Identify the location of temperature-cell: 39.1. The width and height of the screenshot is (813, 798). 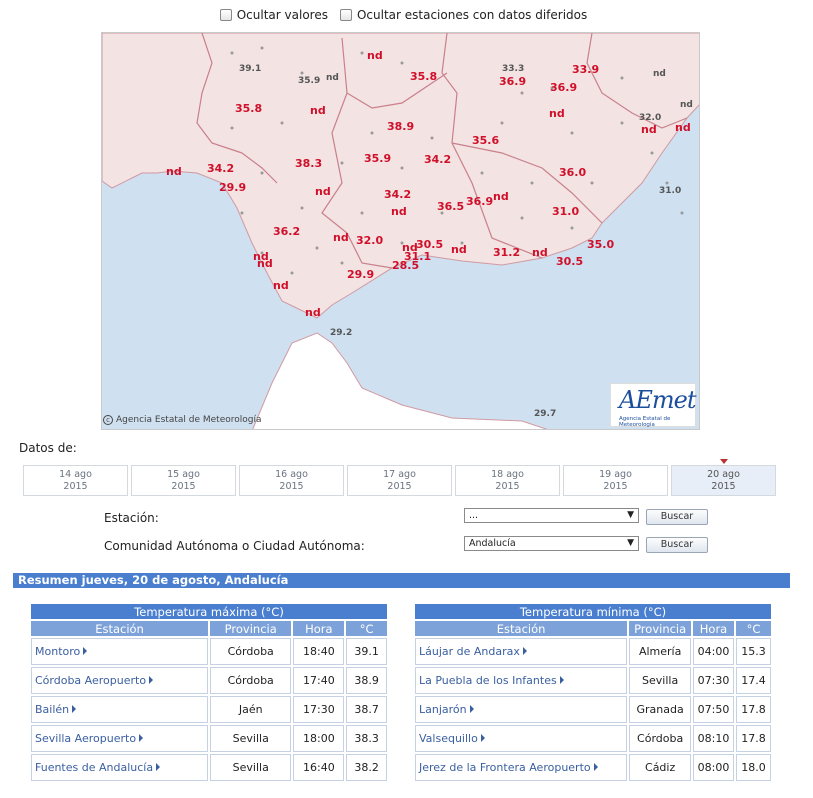
(366, 651).